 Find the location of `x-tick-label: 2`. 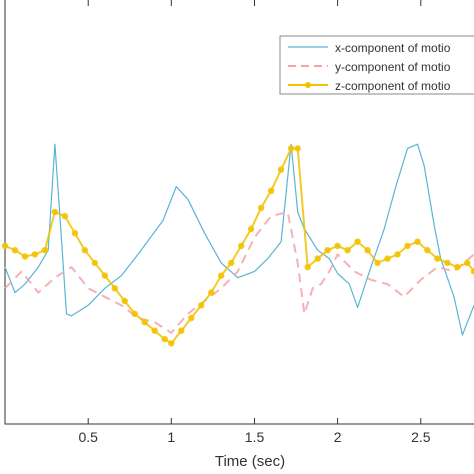

x-tick-label: 2 is located at coordinates (338, 437).